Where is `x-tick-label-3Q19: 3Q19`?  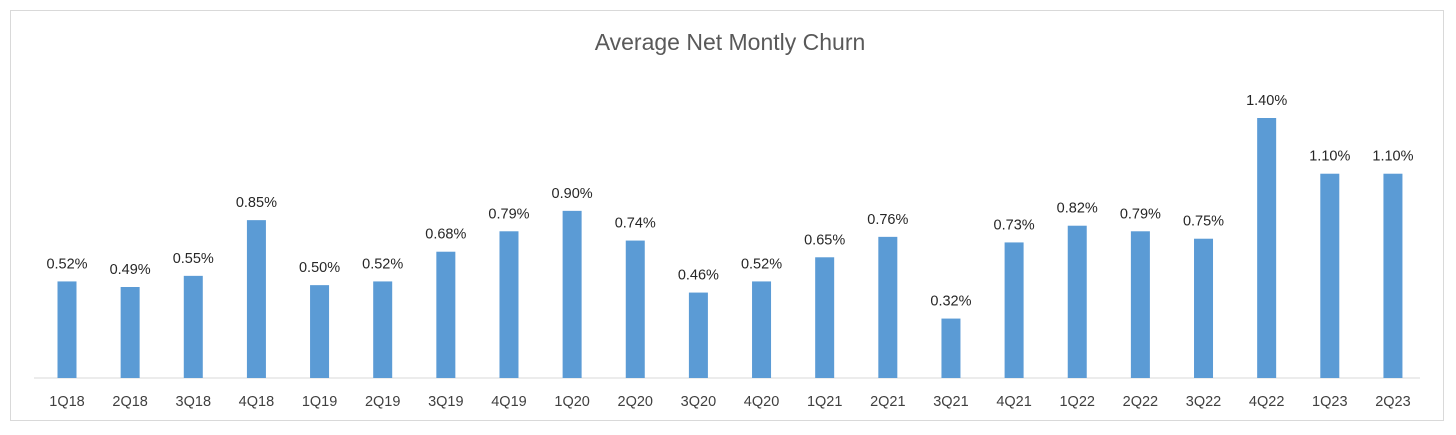 x-tick-label-3Q19: 3Q19 is located at coordinates (445, 402).